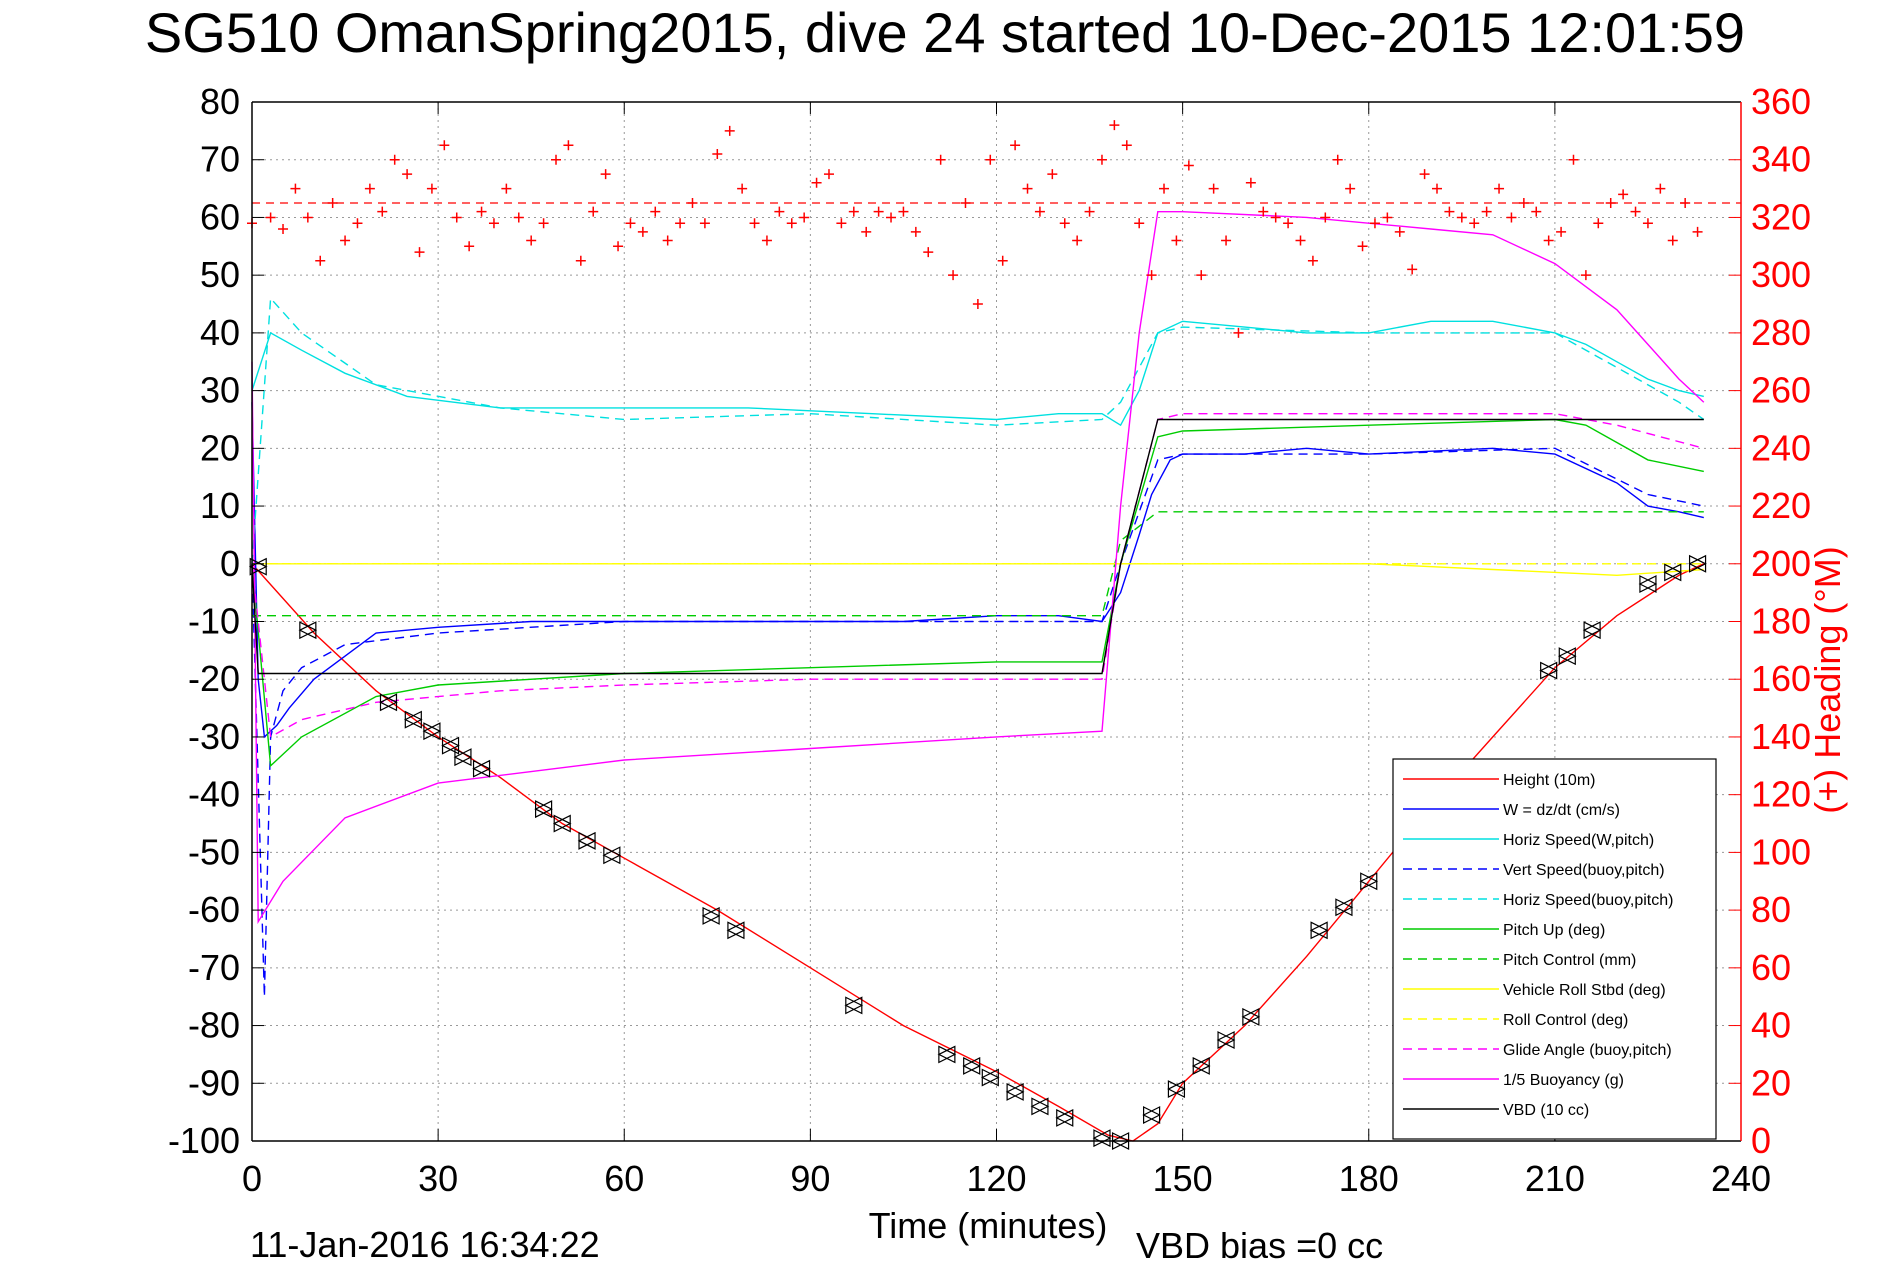 This screenshot has height=1262, width=1891. I want to click on y-tick-label: -80, so click(214, 1025).